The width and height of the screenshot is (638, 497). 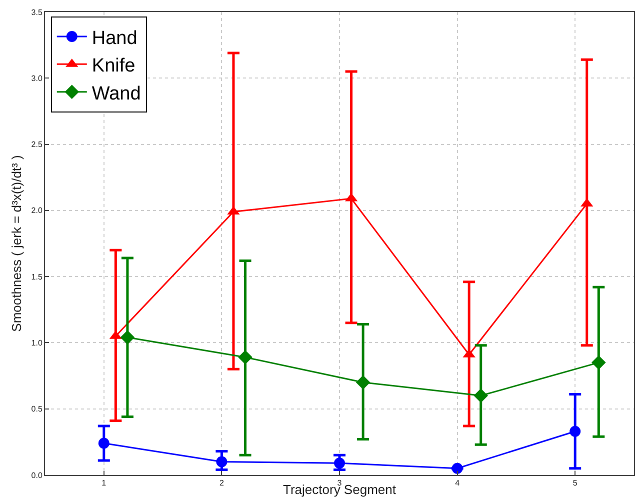 I want to click on y-tick-label: 3.0, so click(x=37, y=78).